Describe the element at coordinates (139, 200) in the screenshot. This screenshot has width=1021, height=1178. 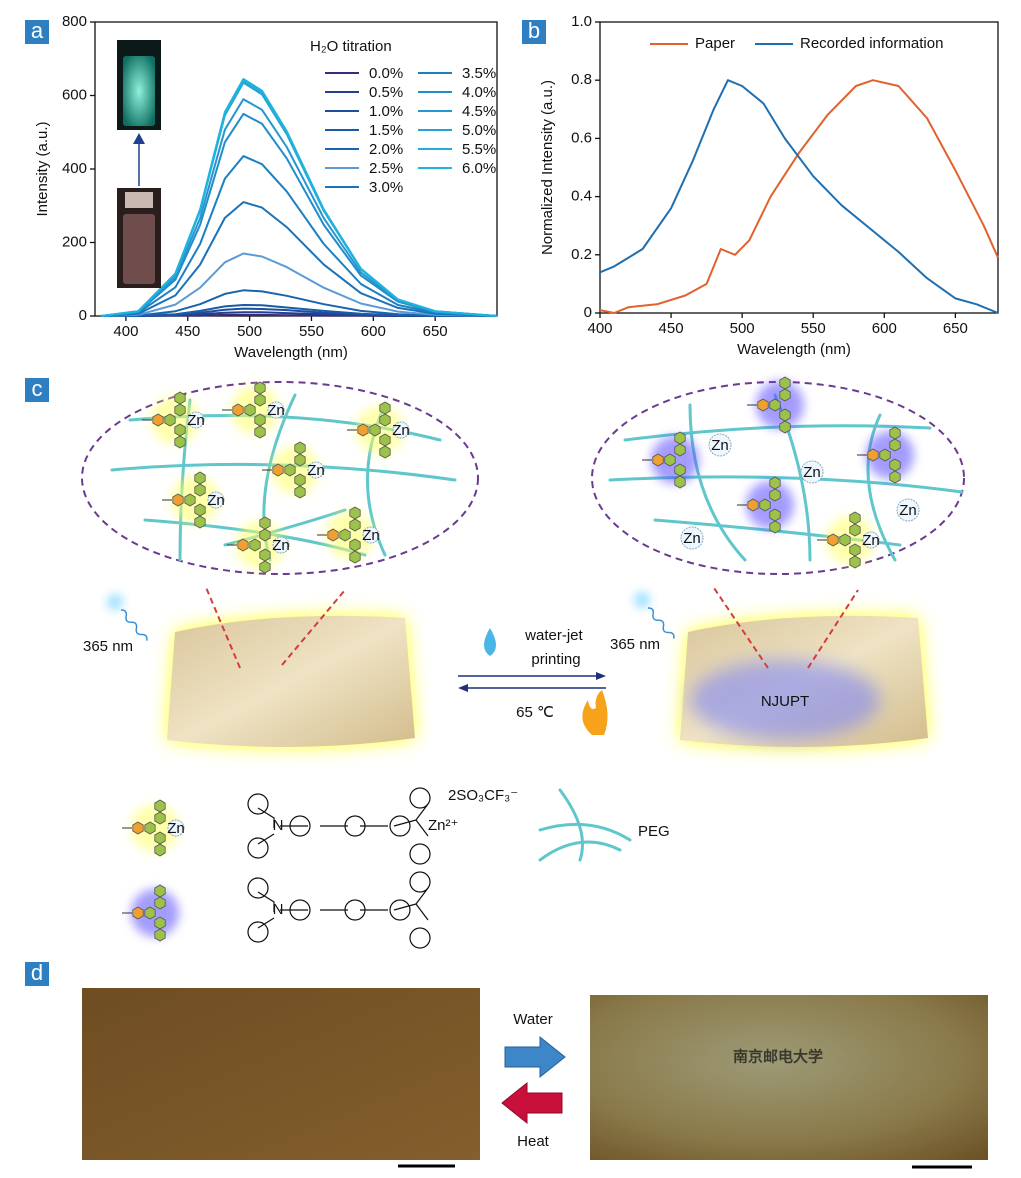
I see `vial-cap` at that location.